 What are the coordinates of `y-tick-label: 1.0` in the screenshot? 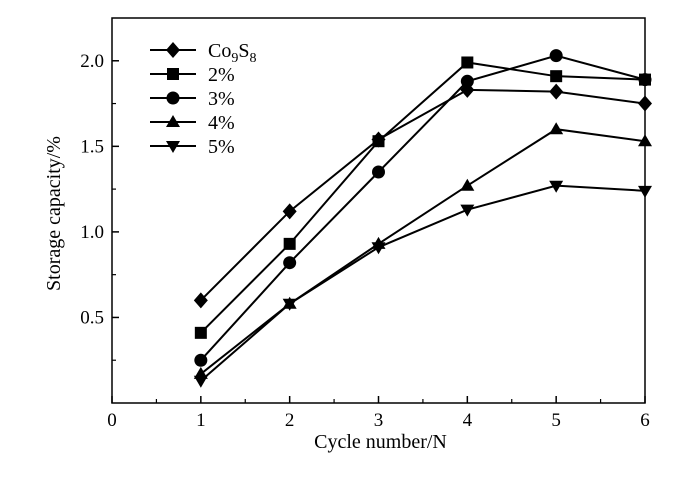 It's located at (92, 232).